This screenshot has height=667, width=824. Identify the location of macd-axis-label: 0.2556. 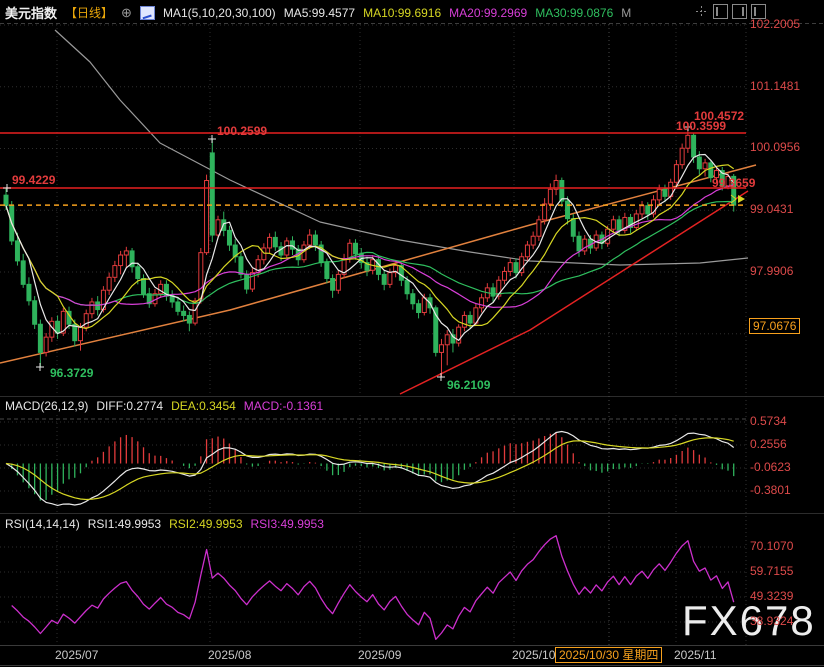
(768, 443).